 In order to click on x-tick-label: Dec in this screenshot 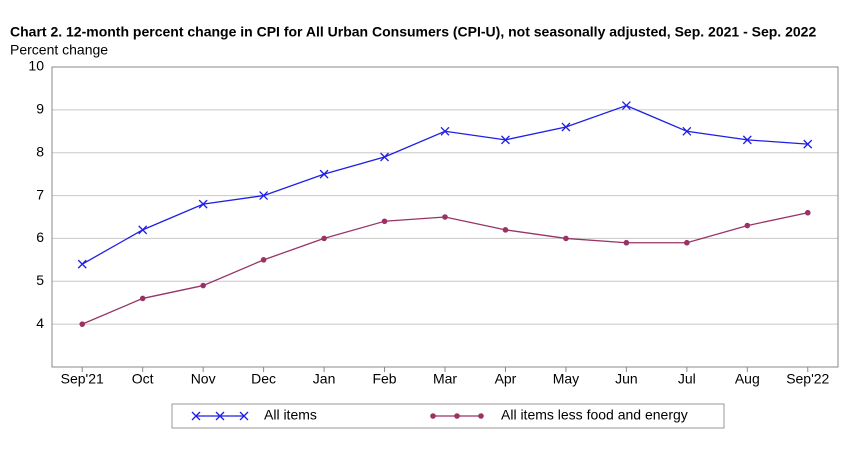, I will do `click(263, 379)`.